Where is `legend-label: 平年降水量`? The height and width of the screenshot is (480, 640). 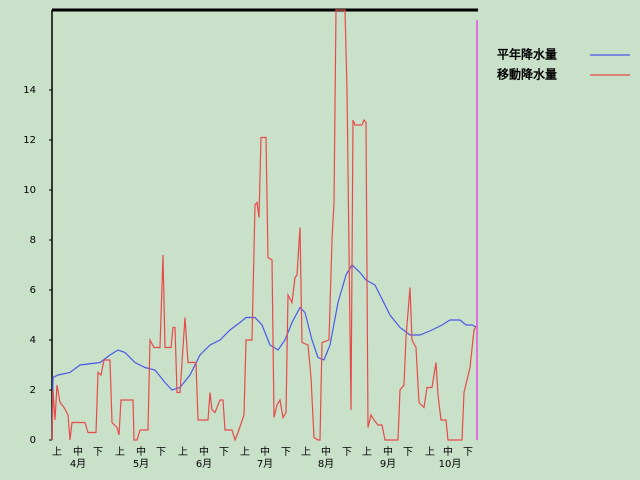
legend-label: 平年降水量 is located at coordinates (527, 54).